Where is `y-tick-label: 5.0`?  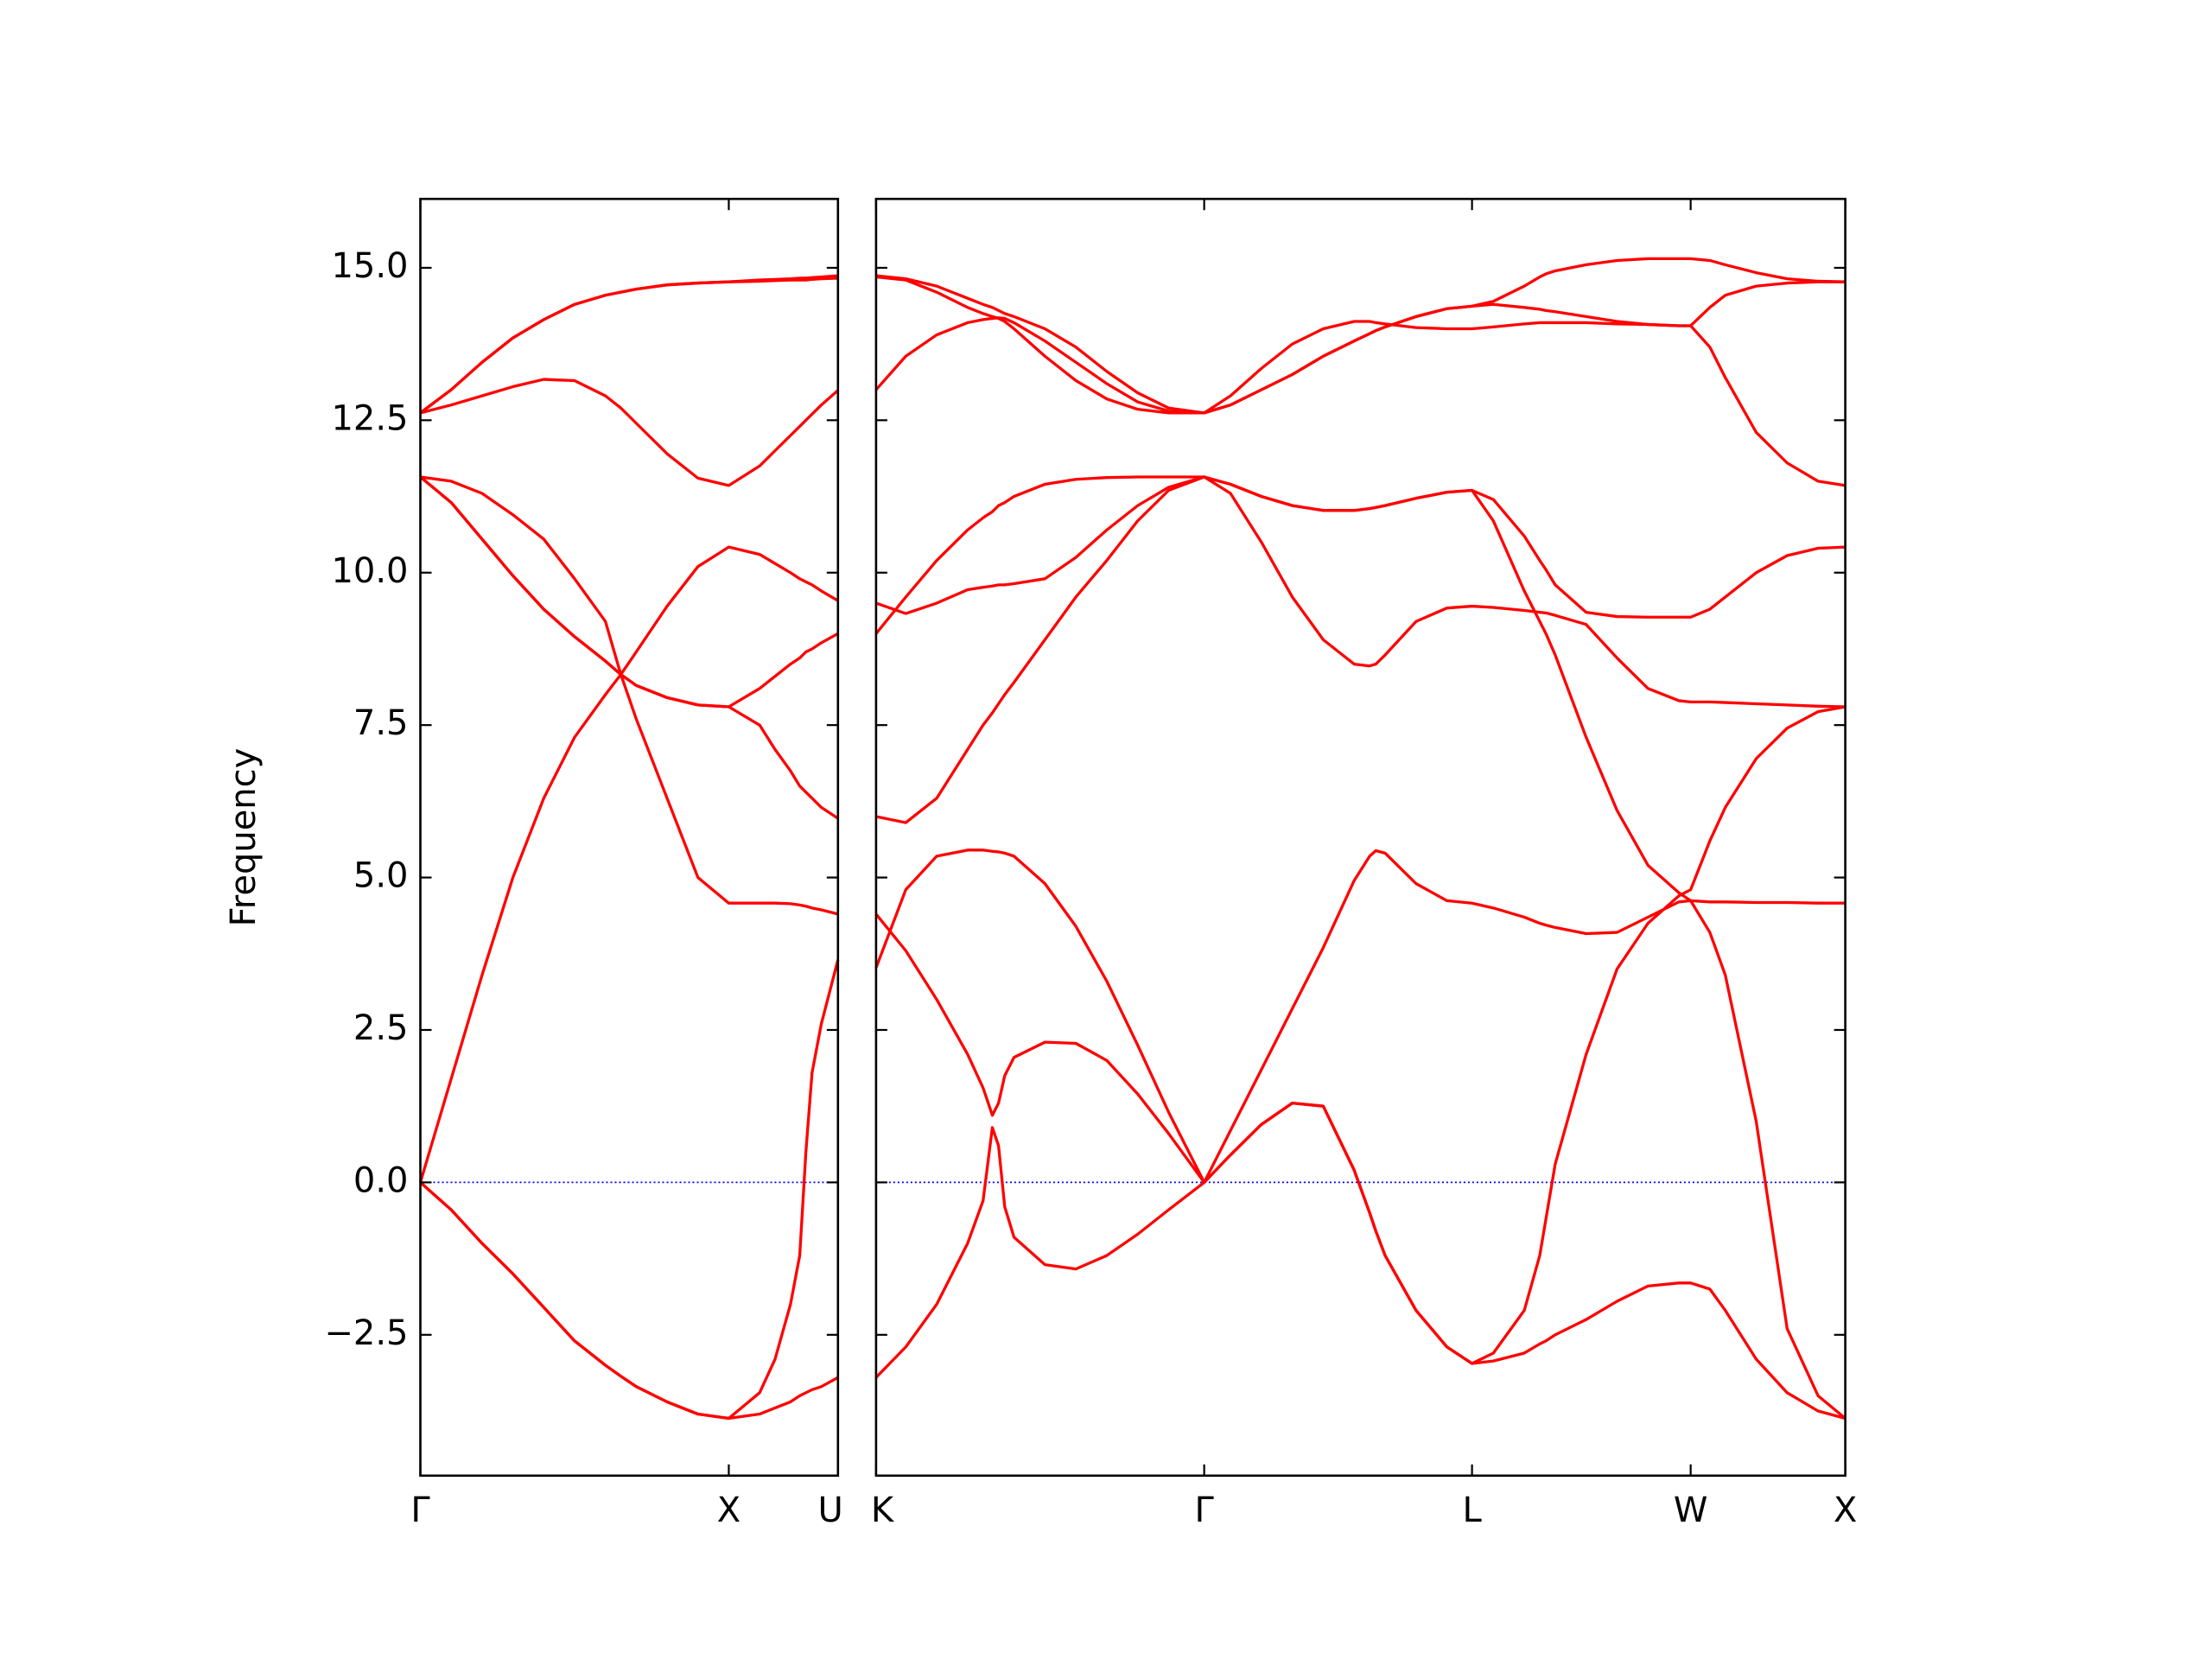
y-tick-label: 5.0 is located at coordinates (381, 876).